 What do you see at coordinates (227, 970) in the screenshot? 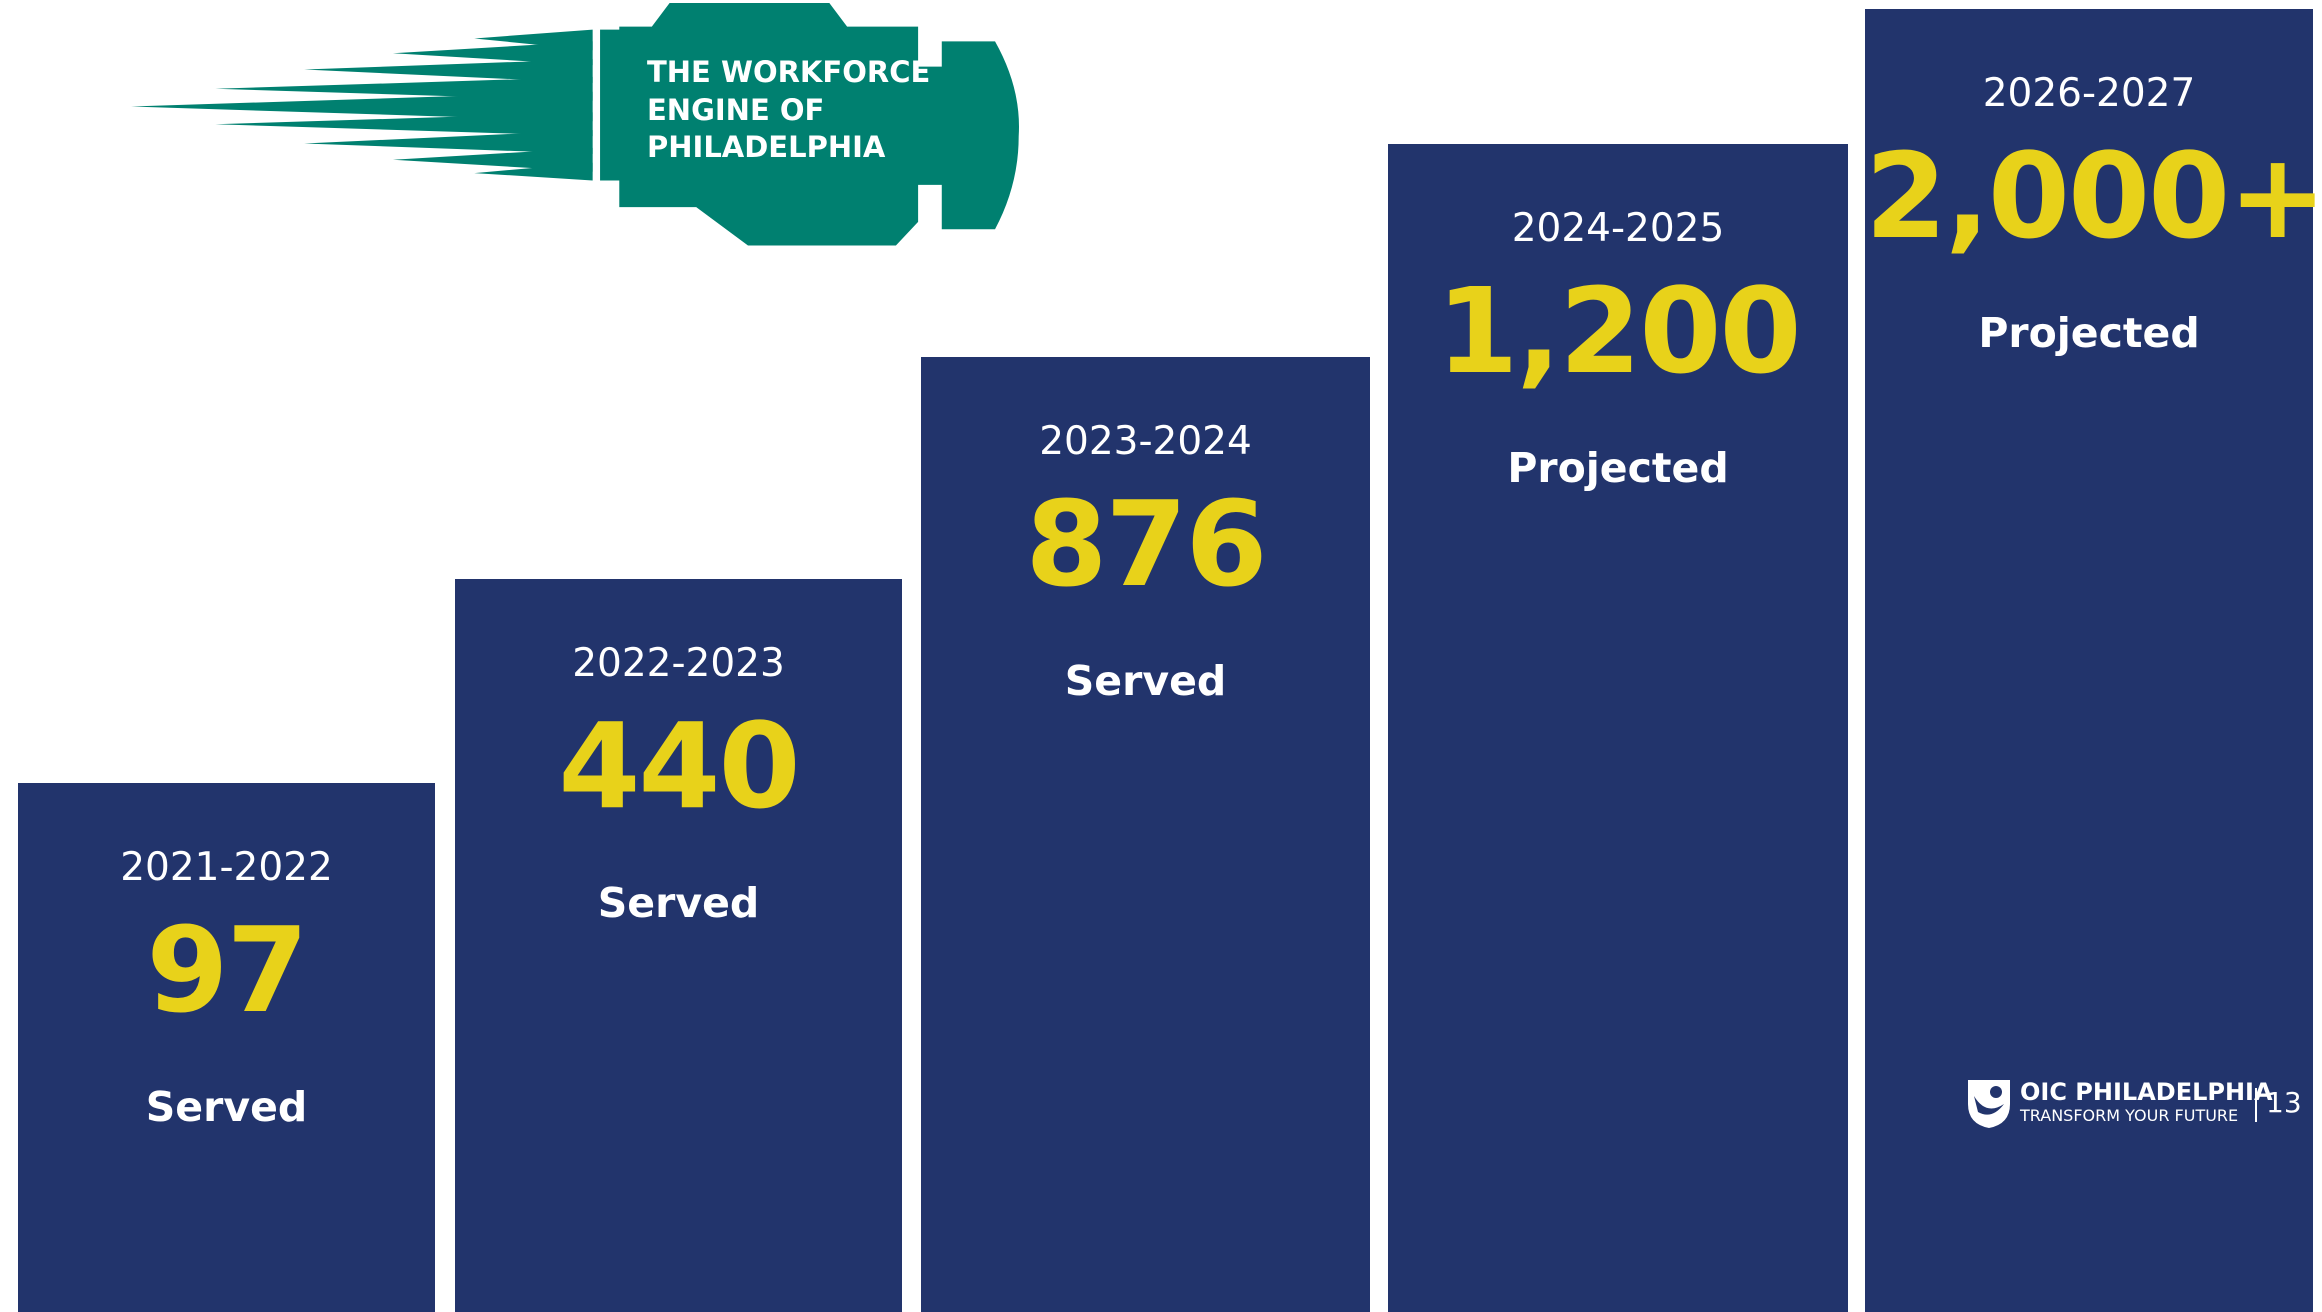
I see `number: 97` at bounding box center [227, 970].